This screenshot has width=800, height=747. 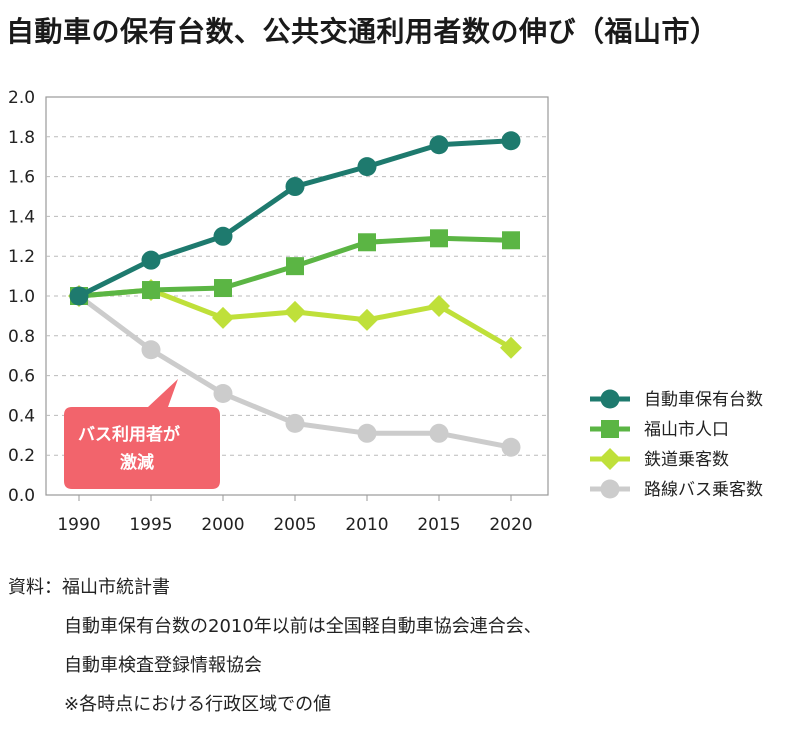 What do you see at coordinates (21, 98) in the screenshot?
I see `y-tick-label: 2.0` at bounding box center [21, 98].